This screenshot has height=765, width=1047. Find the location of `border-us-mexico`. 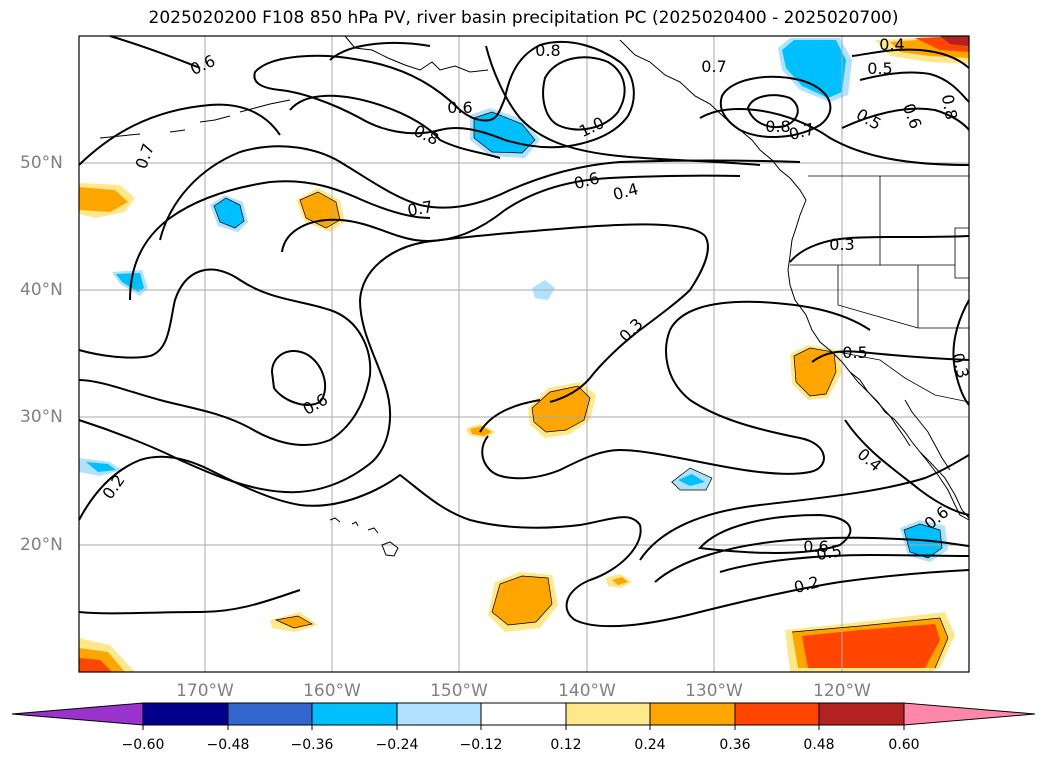

border-us-mexico is located at coordinates (903, 377).